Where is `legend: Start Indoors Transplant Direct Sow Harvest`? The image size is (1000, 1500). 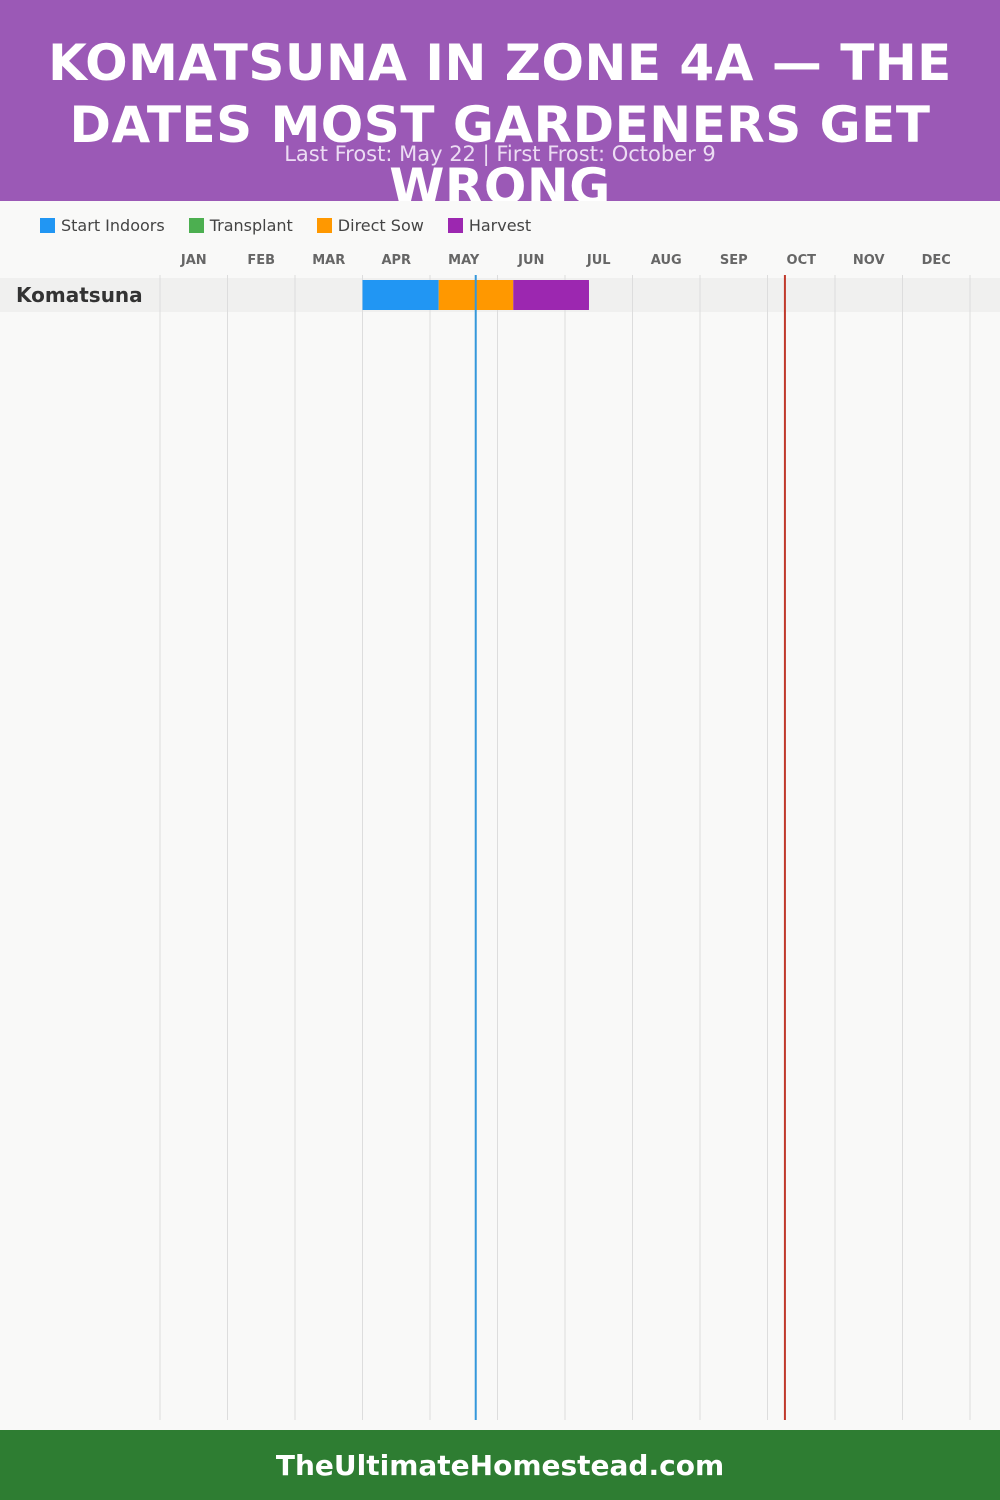 legend: Start Indoors Transplant Direct Sow Harvest is located at coordinates (297, 225).